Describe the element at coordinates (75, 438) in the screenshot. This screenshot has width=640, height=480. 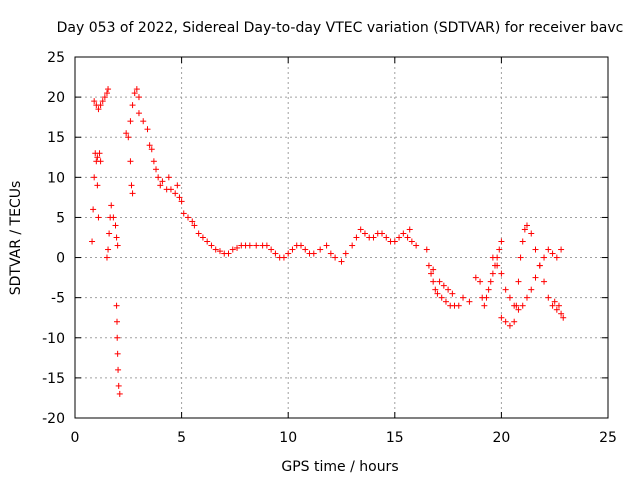
I see `x-tick-label: 0` at that location.